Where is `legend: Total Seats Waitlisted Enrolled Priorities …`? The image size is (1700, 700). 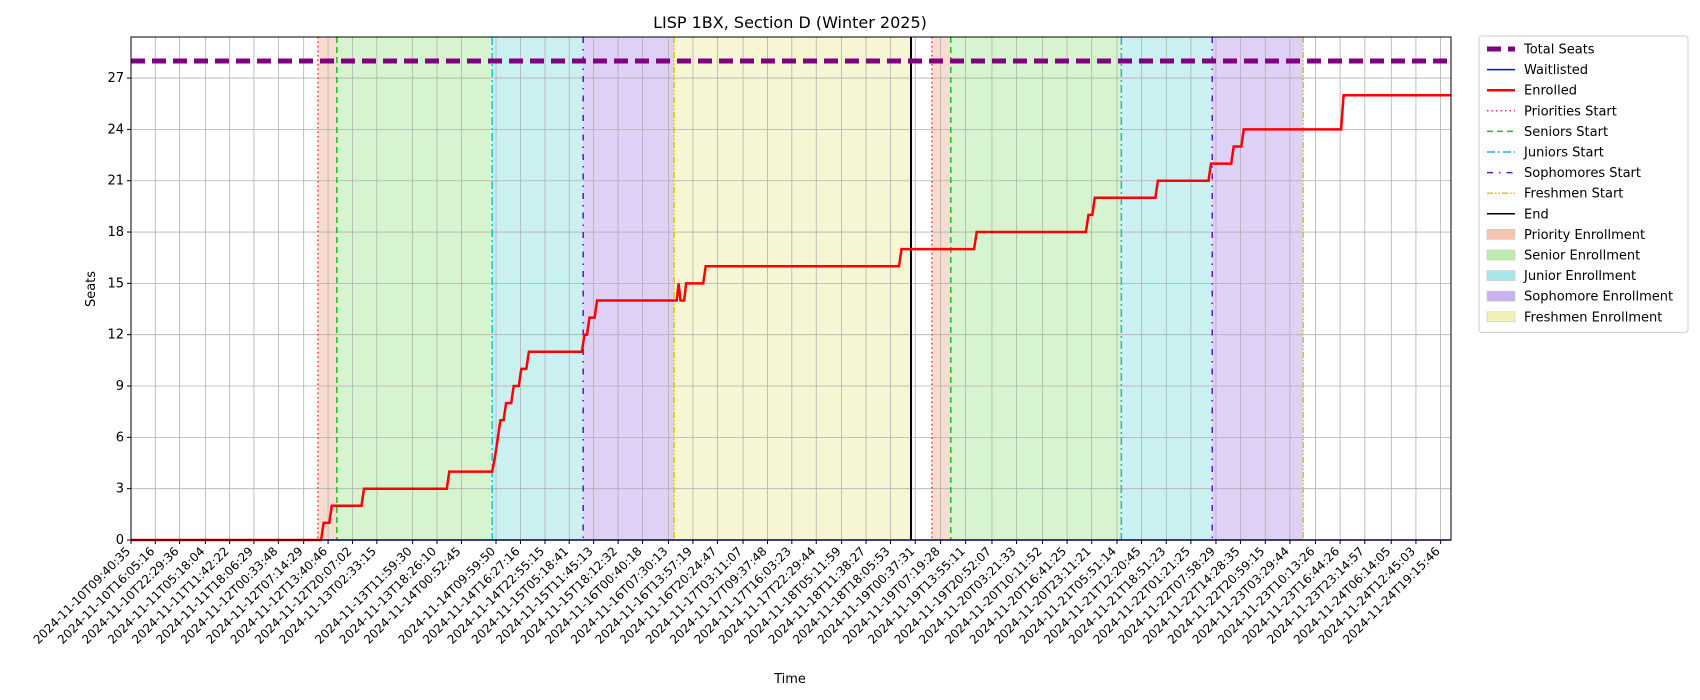
legend: Total Seats Waitlisted Enrolled Priorities … is located at coordinates (1583, 184).